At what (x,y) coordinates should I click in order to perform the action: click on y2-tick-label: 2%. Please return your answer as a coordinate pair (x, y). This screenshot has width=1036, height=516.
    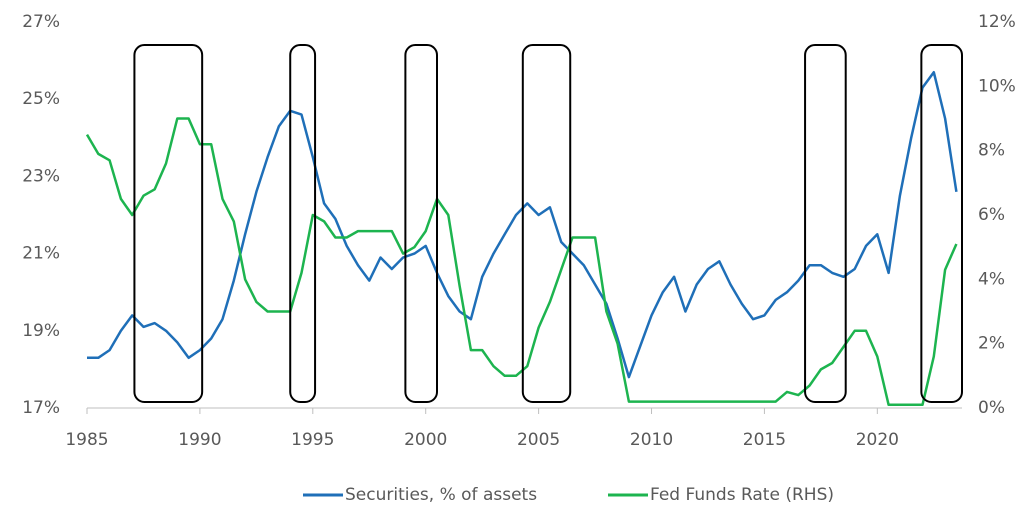
    Looking at the image, I should click on (991, 344).